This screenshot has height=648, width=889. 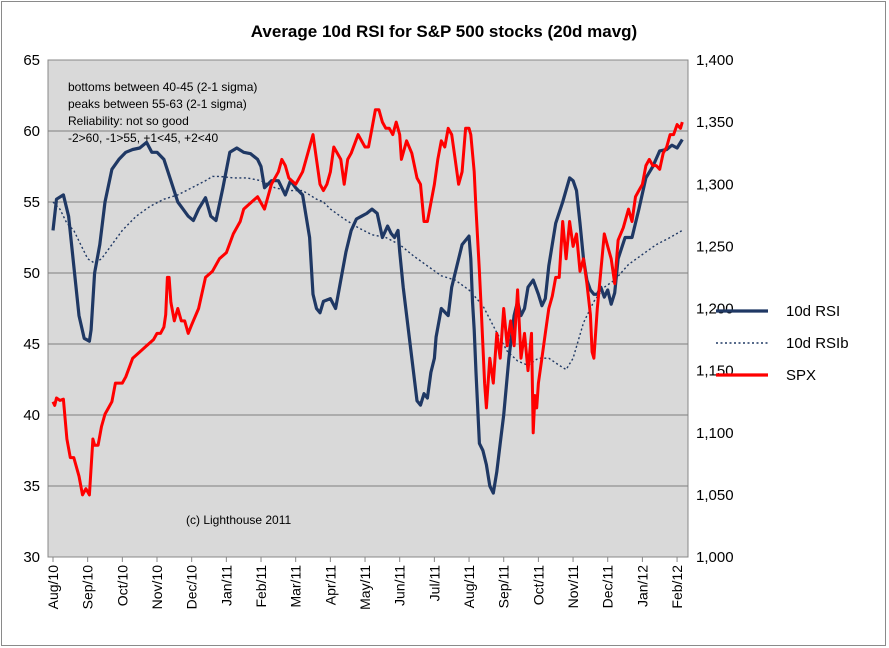 I want to click on x-tick-label: Dec/11, so click(x=608, y=587).